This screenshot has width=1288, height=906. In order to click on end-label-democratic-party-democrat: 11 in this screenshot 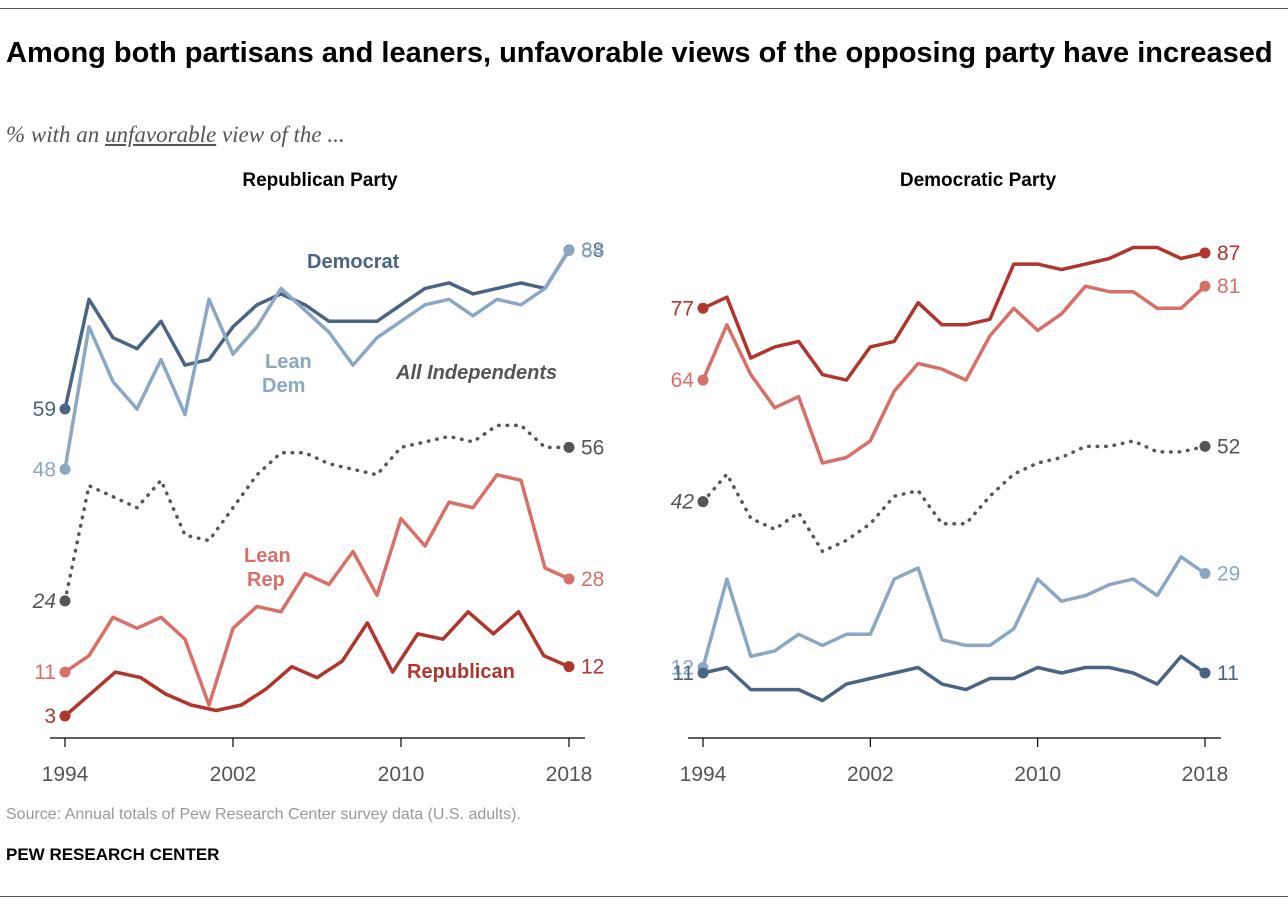, I will do `click(1228, 673)`.